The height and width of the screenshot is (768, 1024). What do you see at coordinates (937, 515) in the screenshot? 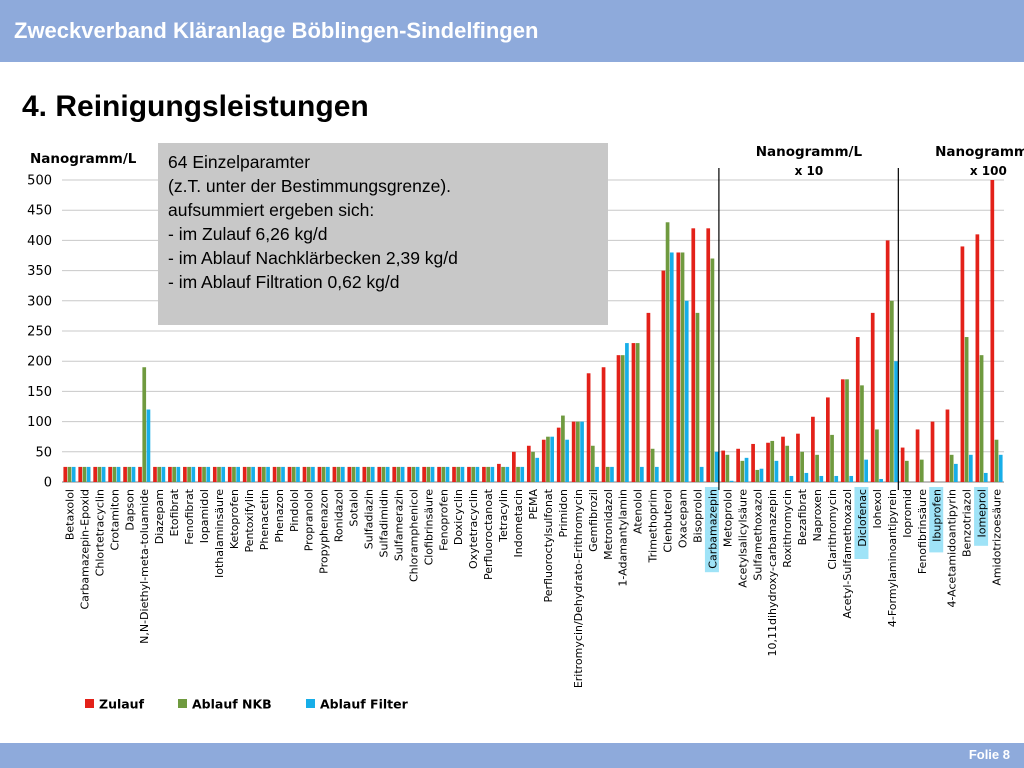
I see `x-category-label: Ibuprofen` at bounding box center [937, 515].